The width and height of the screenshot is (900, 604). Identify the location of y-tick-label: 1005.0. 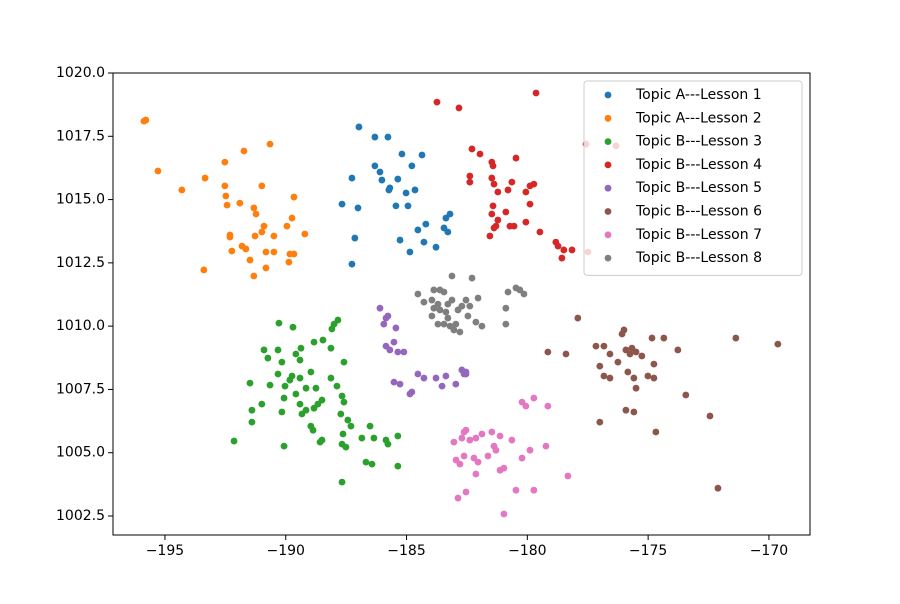
(80, 453).